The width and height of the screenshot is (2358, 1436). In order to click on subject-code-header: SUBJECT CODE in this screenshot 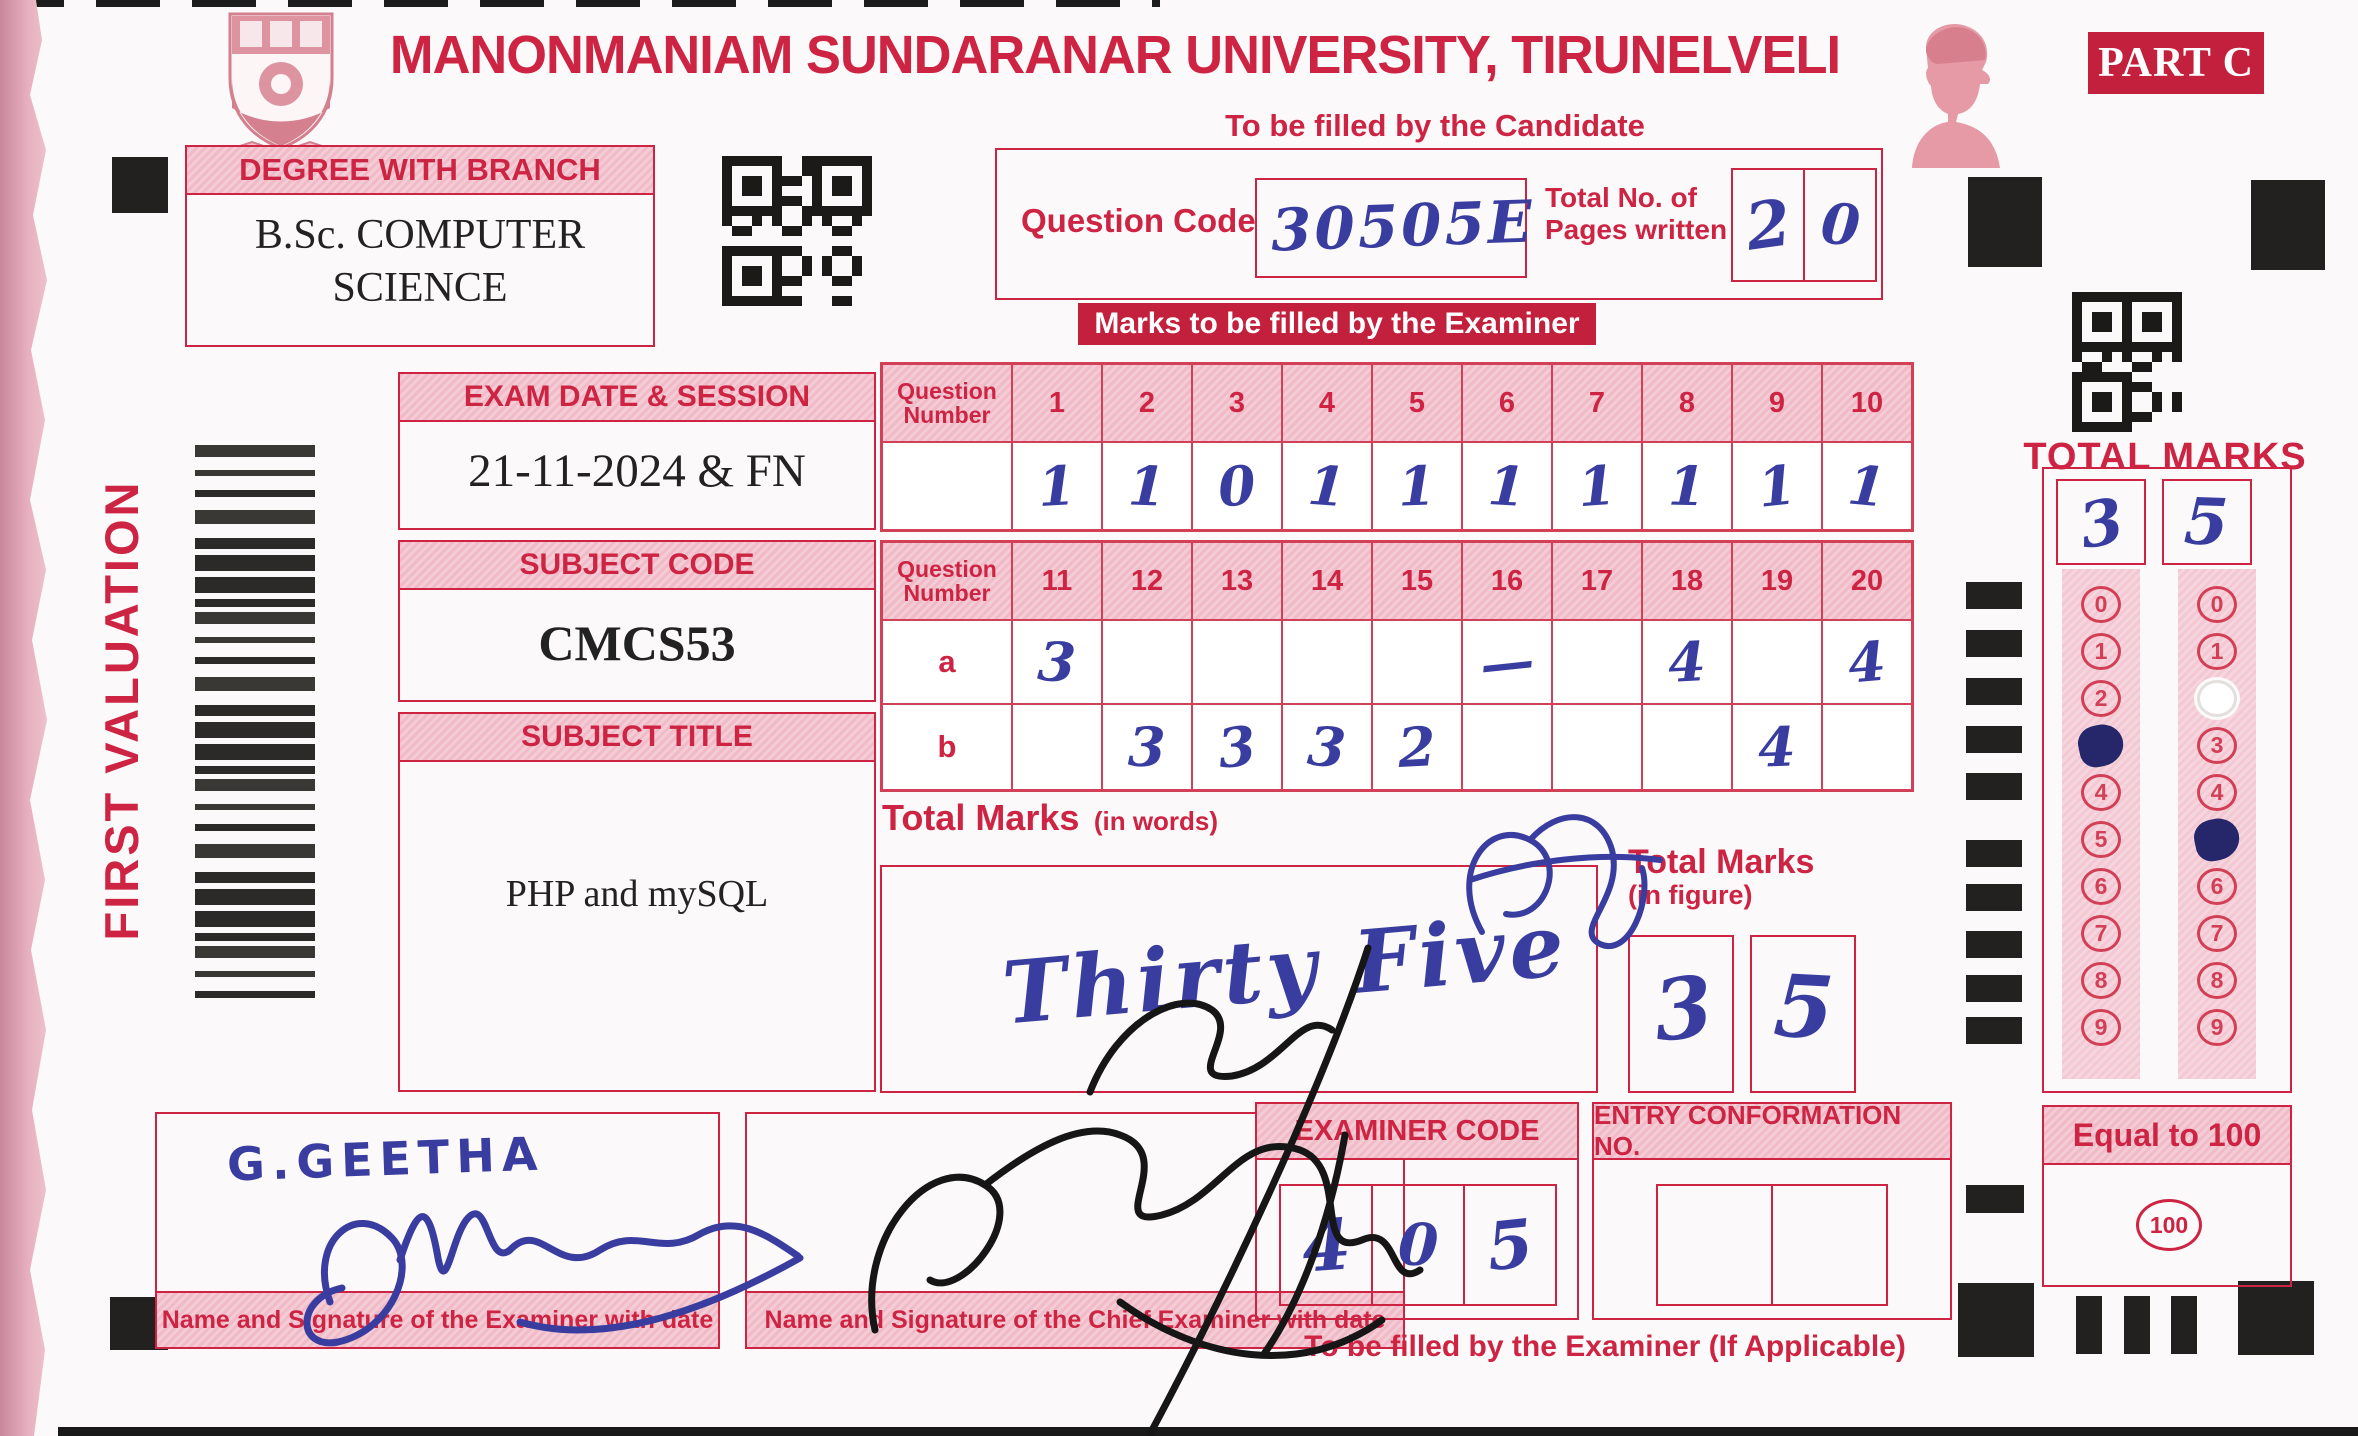, I will do `click(637, 566)`.